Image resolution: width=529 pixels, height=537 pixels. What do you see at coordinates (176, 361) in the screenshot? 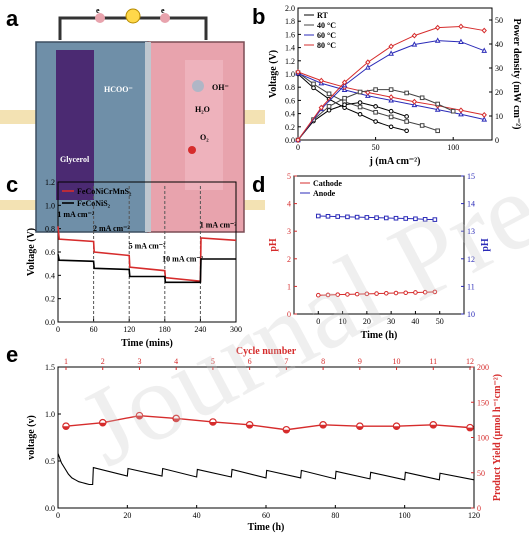
I see `x2-tick-label: 4` at bounding box center [176, 361].